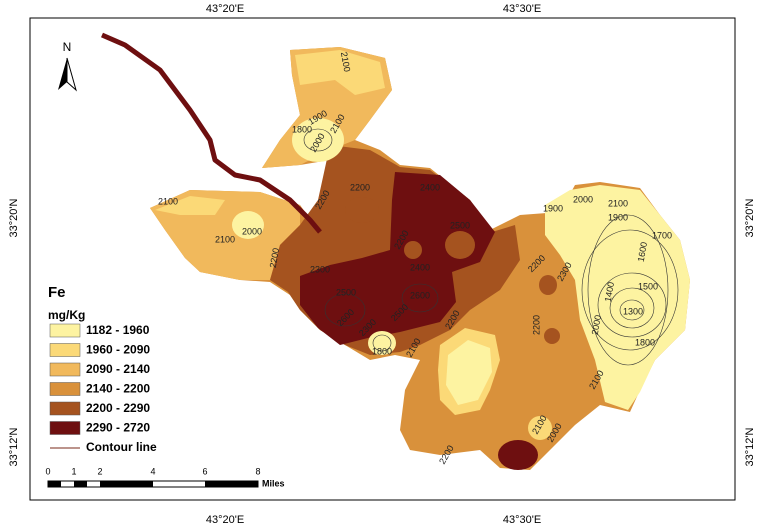 The width and height of the screenshot is (763, 531). Describe the element at coordinates (633, 311) in the screenshot. I see `contour-label: 1300` at that location.